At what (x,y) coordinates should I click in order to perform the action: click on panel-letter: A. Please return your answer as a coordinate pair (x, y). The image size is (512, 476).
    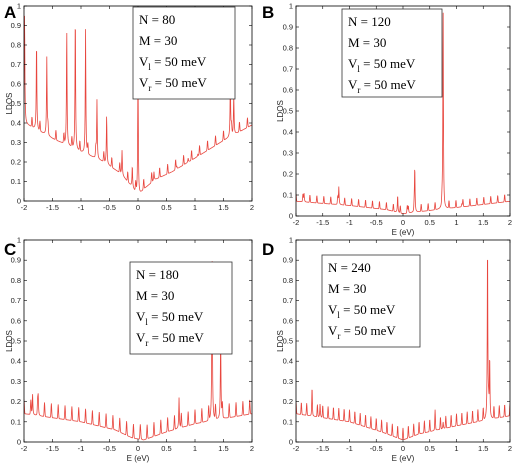
    Looking at the image, I should click on (10, 12).